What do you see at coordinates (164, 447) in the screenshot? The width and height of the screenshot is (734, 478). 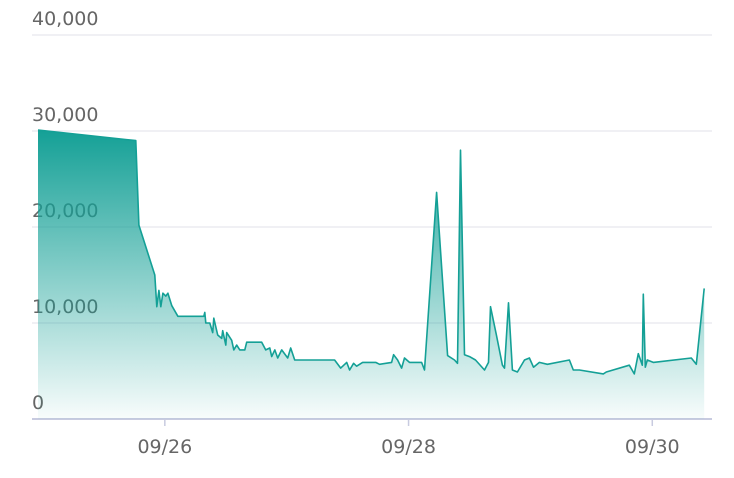 I see `x-tick-label: 09/26` at bounding box center [164, 447].